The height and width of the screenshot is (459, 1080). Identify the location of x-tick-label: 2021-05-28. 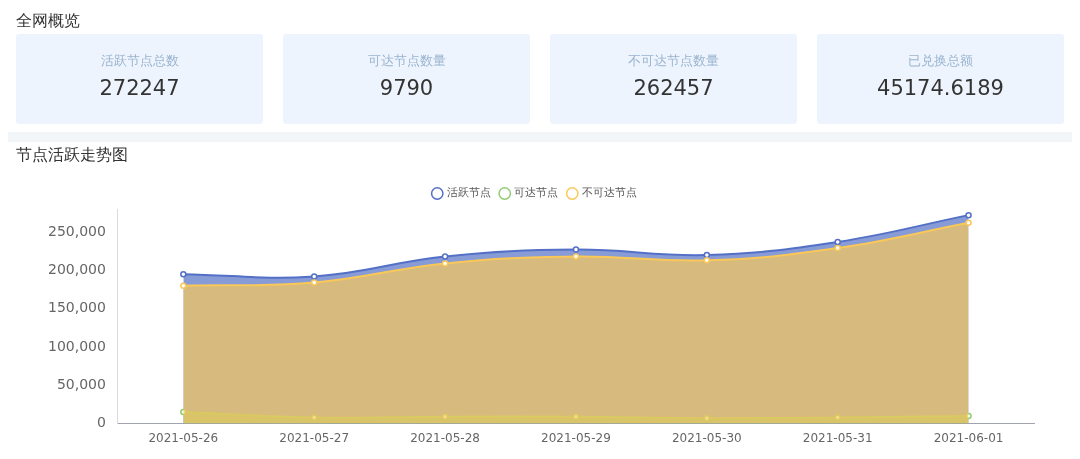
(445, 437).